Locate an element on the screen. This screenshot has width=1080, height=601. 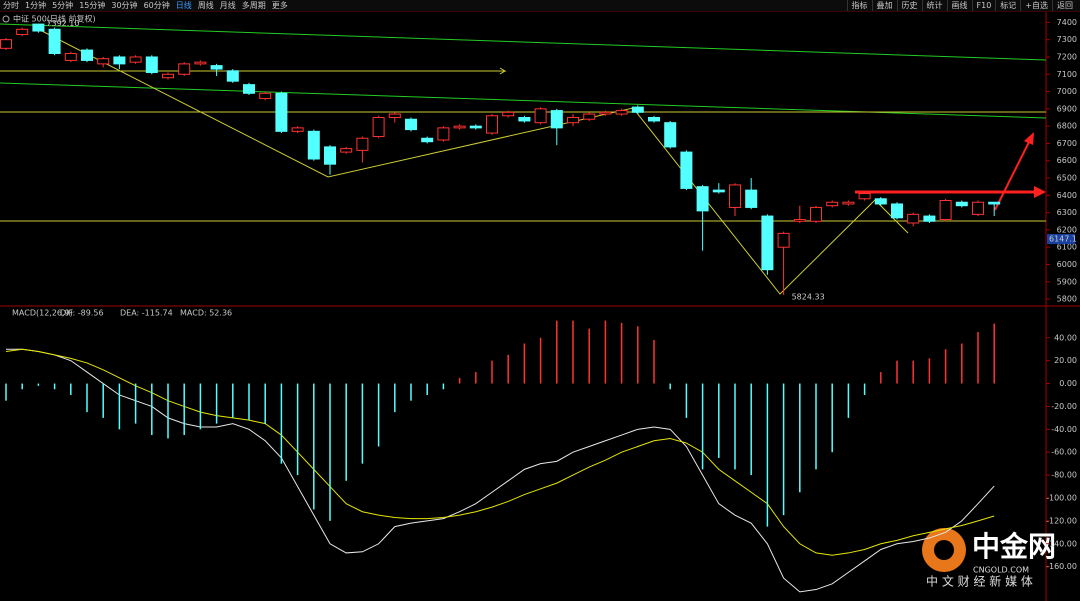
period-button: 月线 is located at coordinates (227, 5).